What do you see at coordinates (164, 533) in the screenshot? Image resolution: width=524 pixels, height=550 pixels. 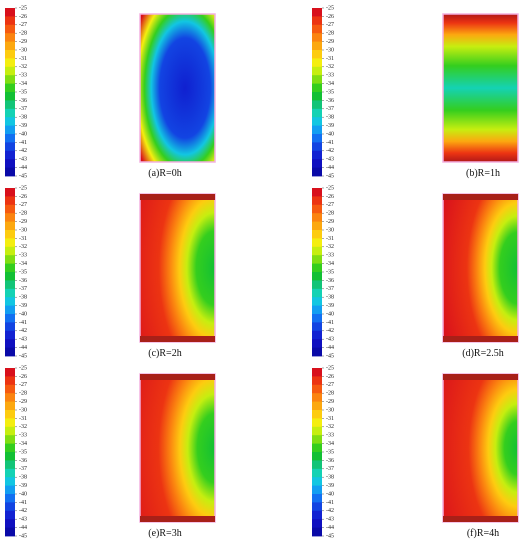 I see `caption: (e)R=3h` at bounding box center [164, 533].